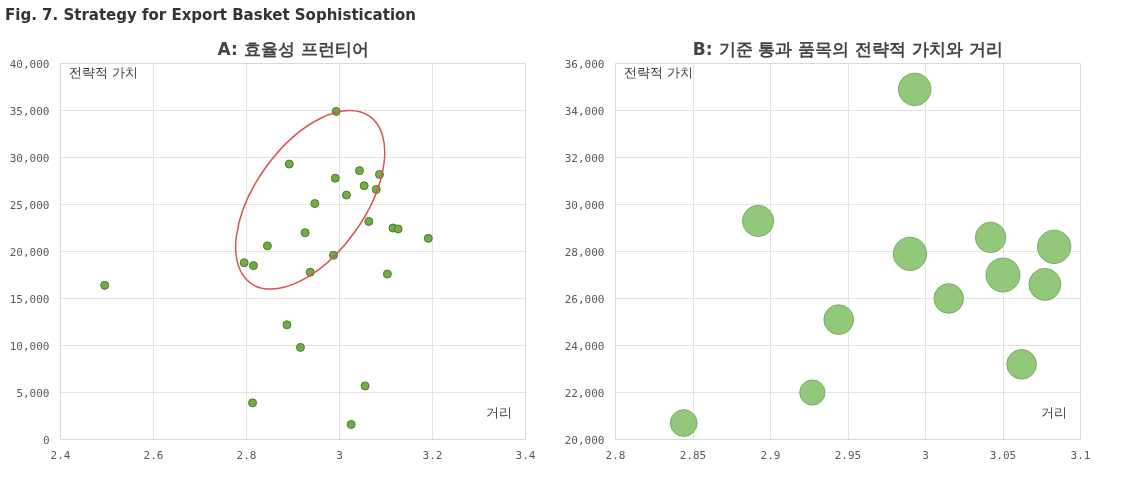  I want to click on x-tick-label: 2.4, so click(60, 455).